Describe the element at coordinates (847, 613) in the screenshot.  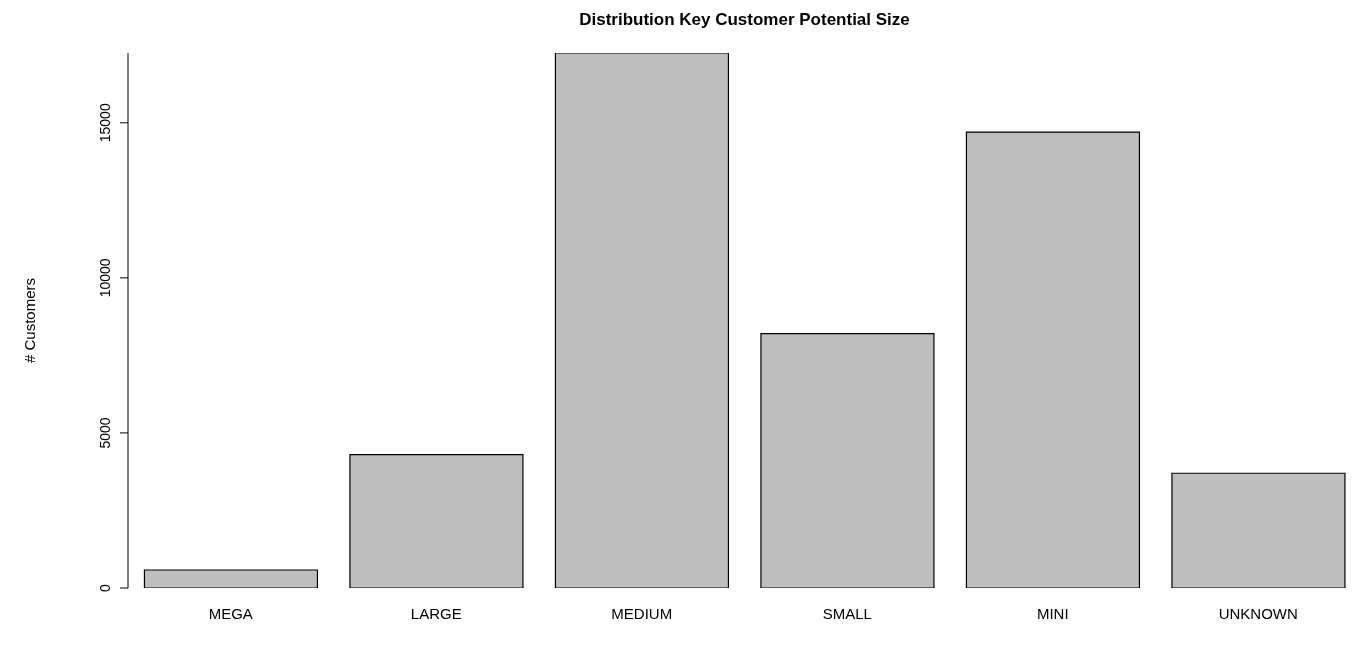
I see `x-tick-label: SMALL` at that location.